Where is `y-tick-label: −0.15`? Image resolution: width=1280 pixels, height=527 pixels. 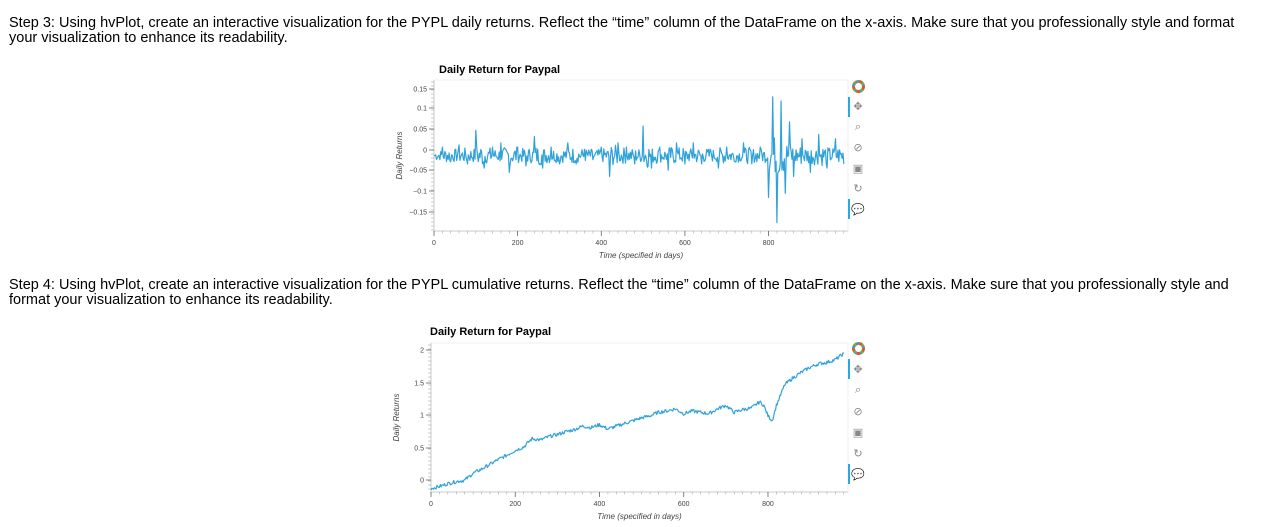 y-tick-label: −0.15 is located at coordinates (418, 213).